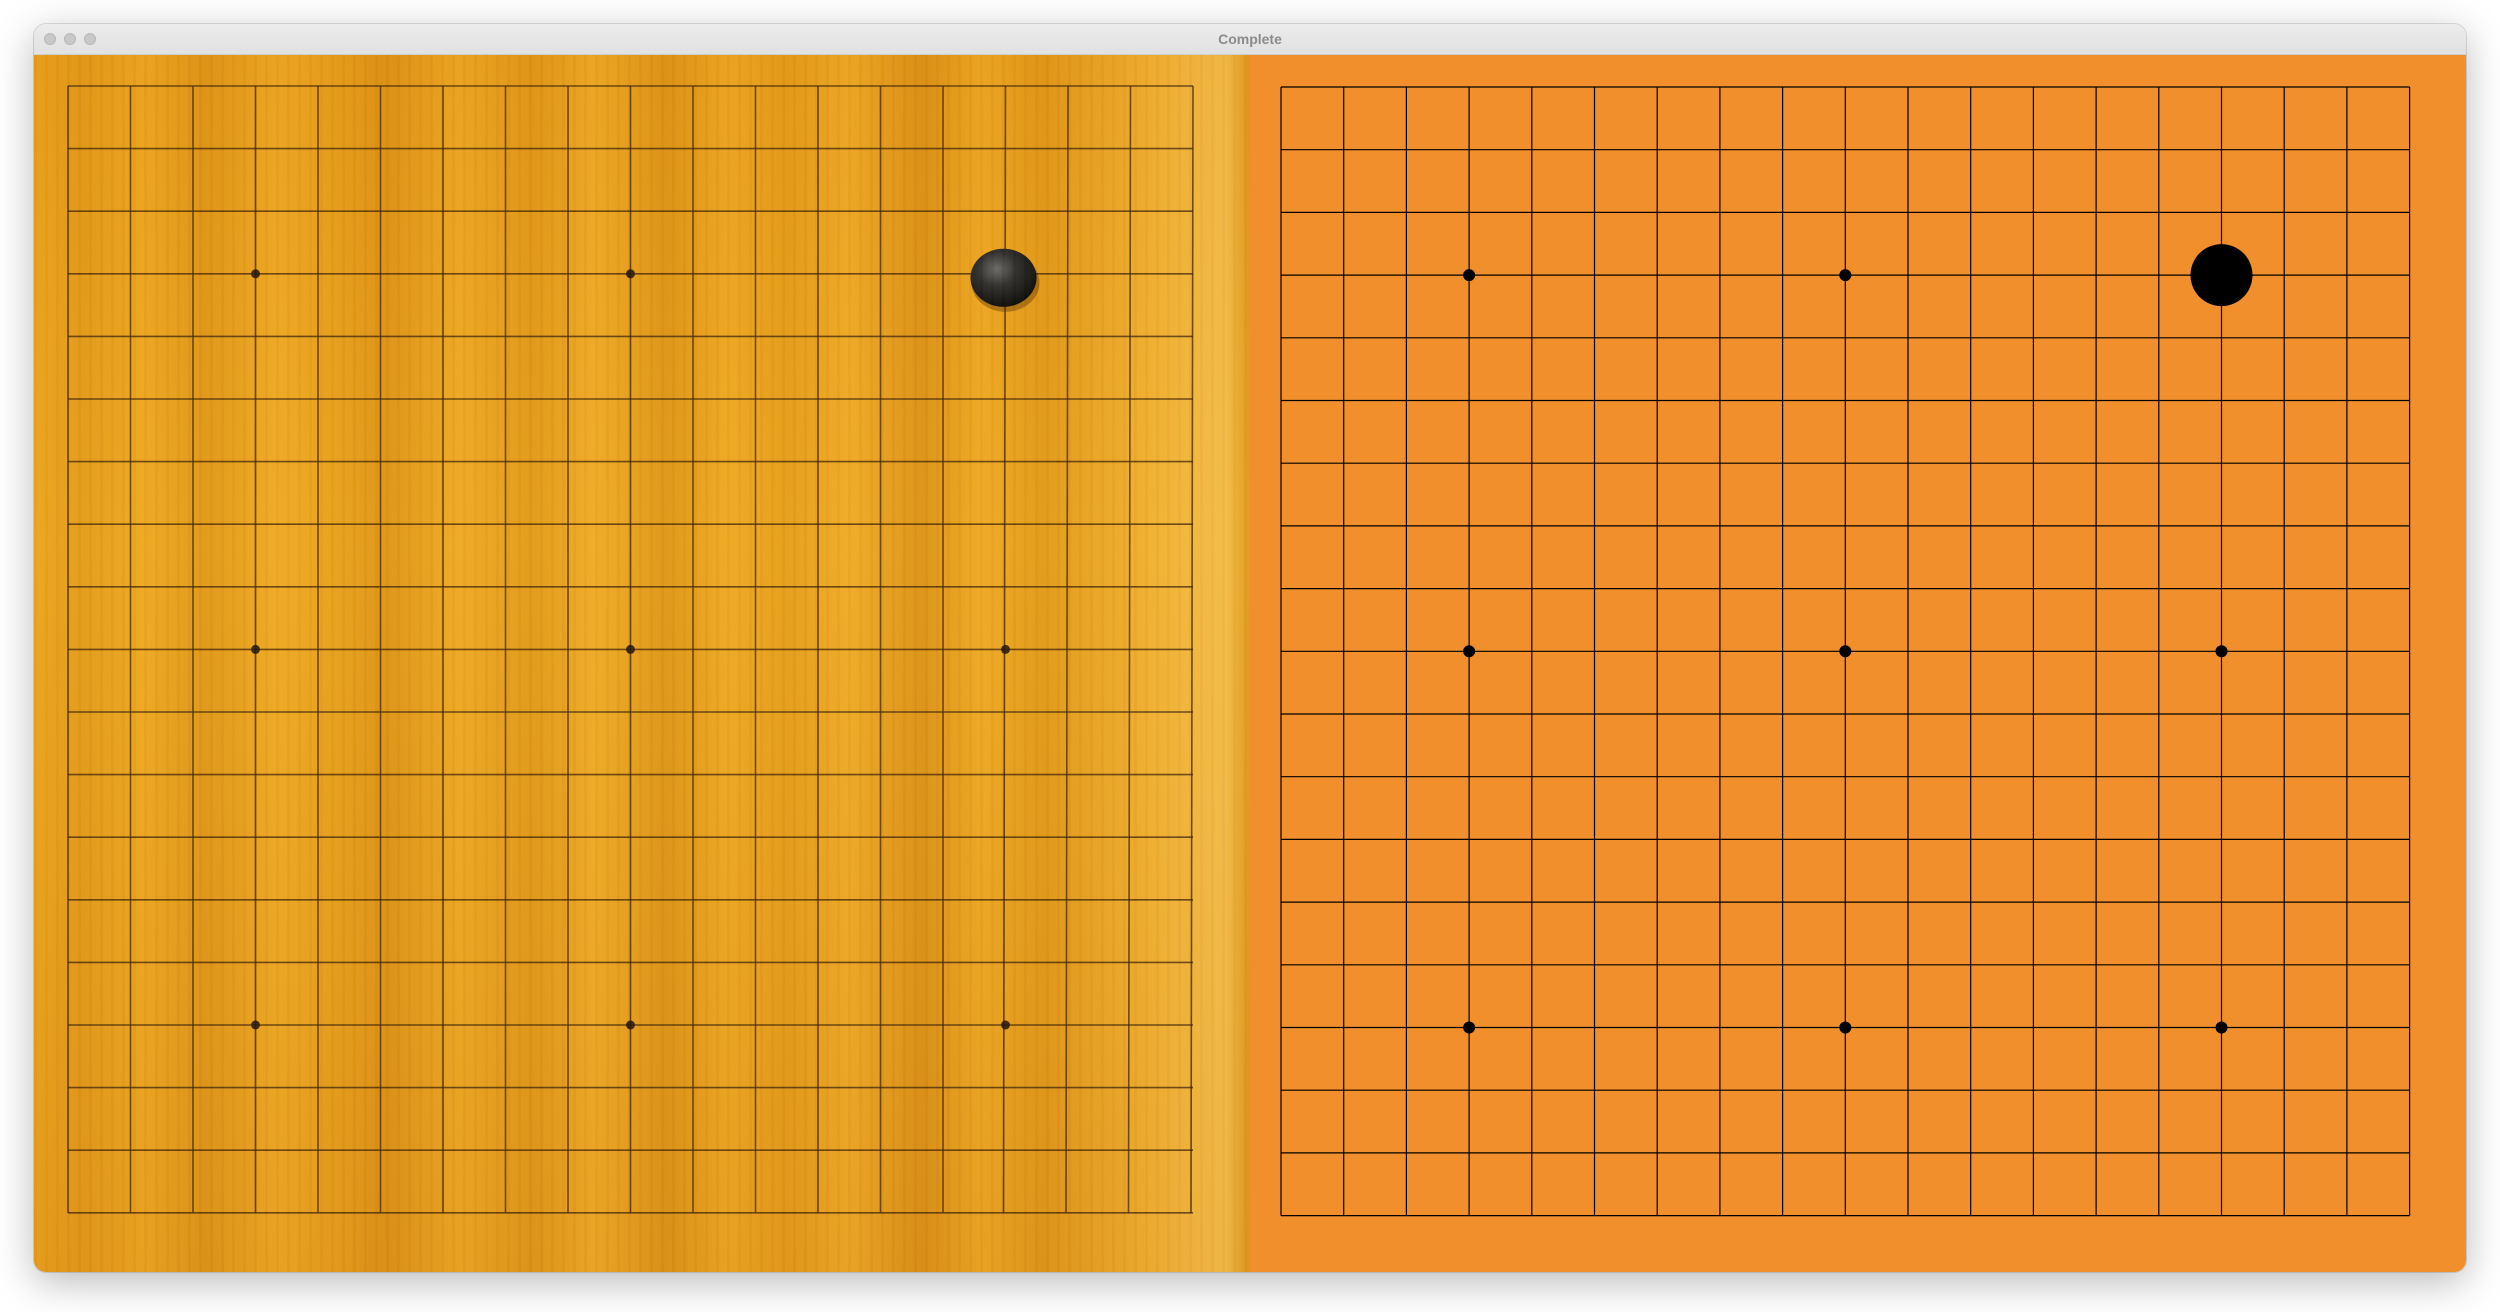 The width and height of the screenshot is (2500, 1312). I want to click on photo-stone-black, so click(1003, 277).